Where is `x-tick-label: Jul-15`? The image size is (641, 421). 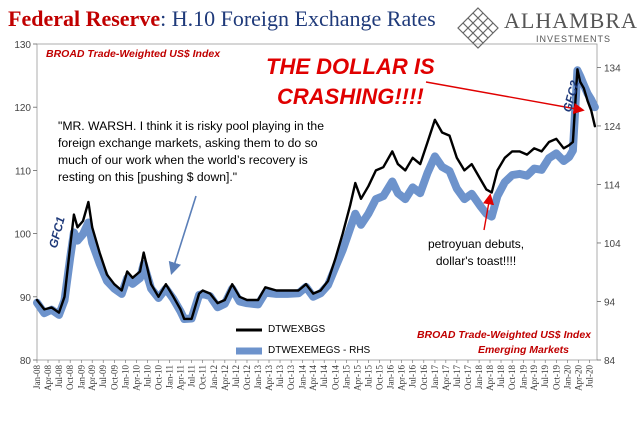 x-tick-label: Jul-15 is located at coordinates (368, 376).